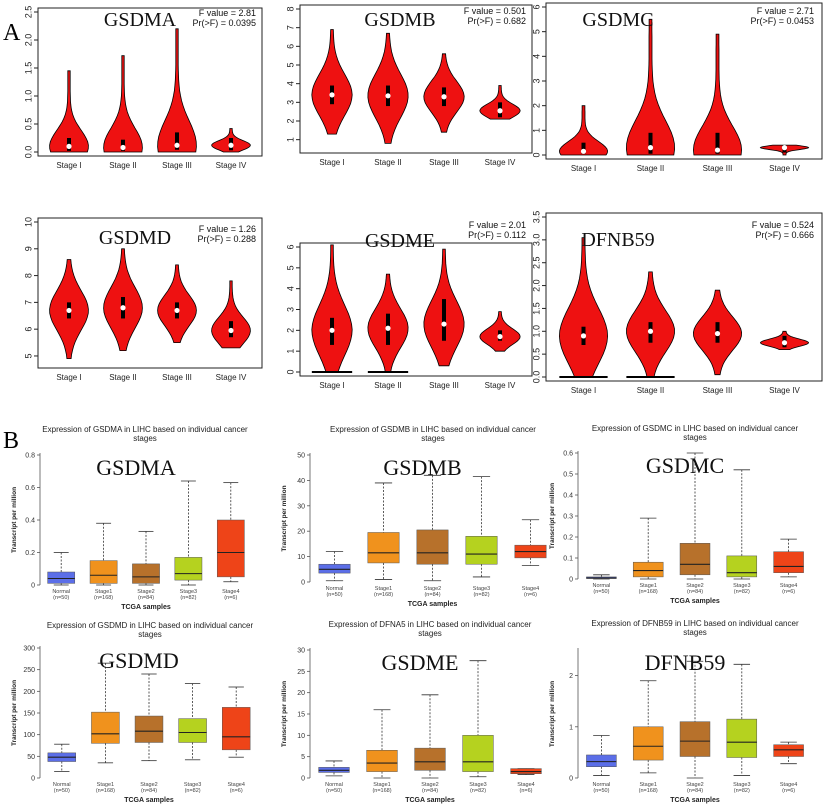  Describe the element at coordinates (536, 154) in the screenshot. I see `y-tick-label: 0` at that location.